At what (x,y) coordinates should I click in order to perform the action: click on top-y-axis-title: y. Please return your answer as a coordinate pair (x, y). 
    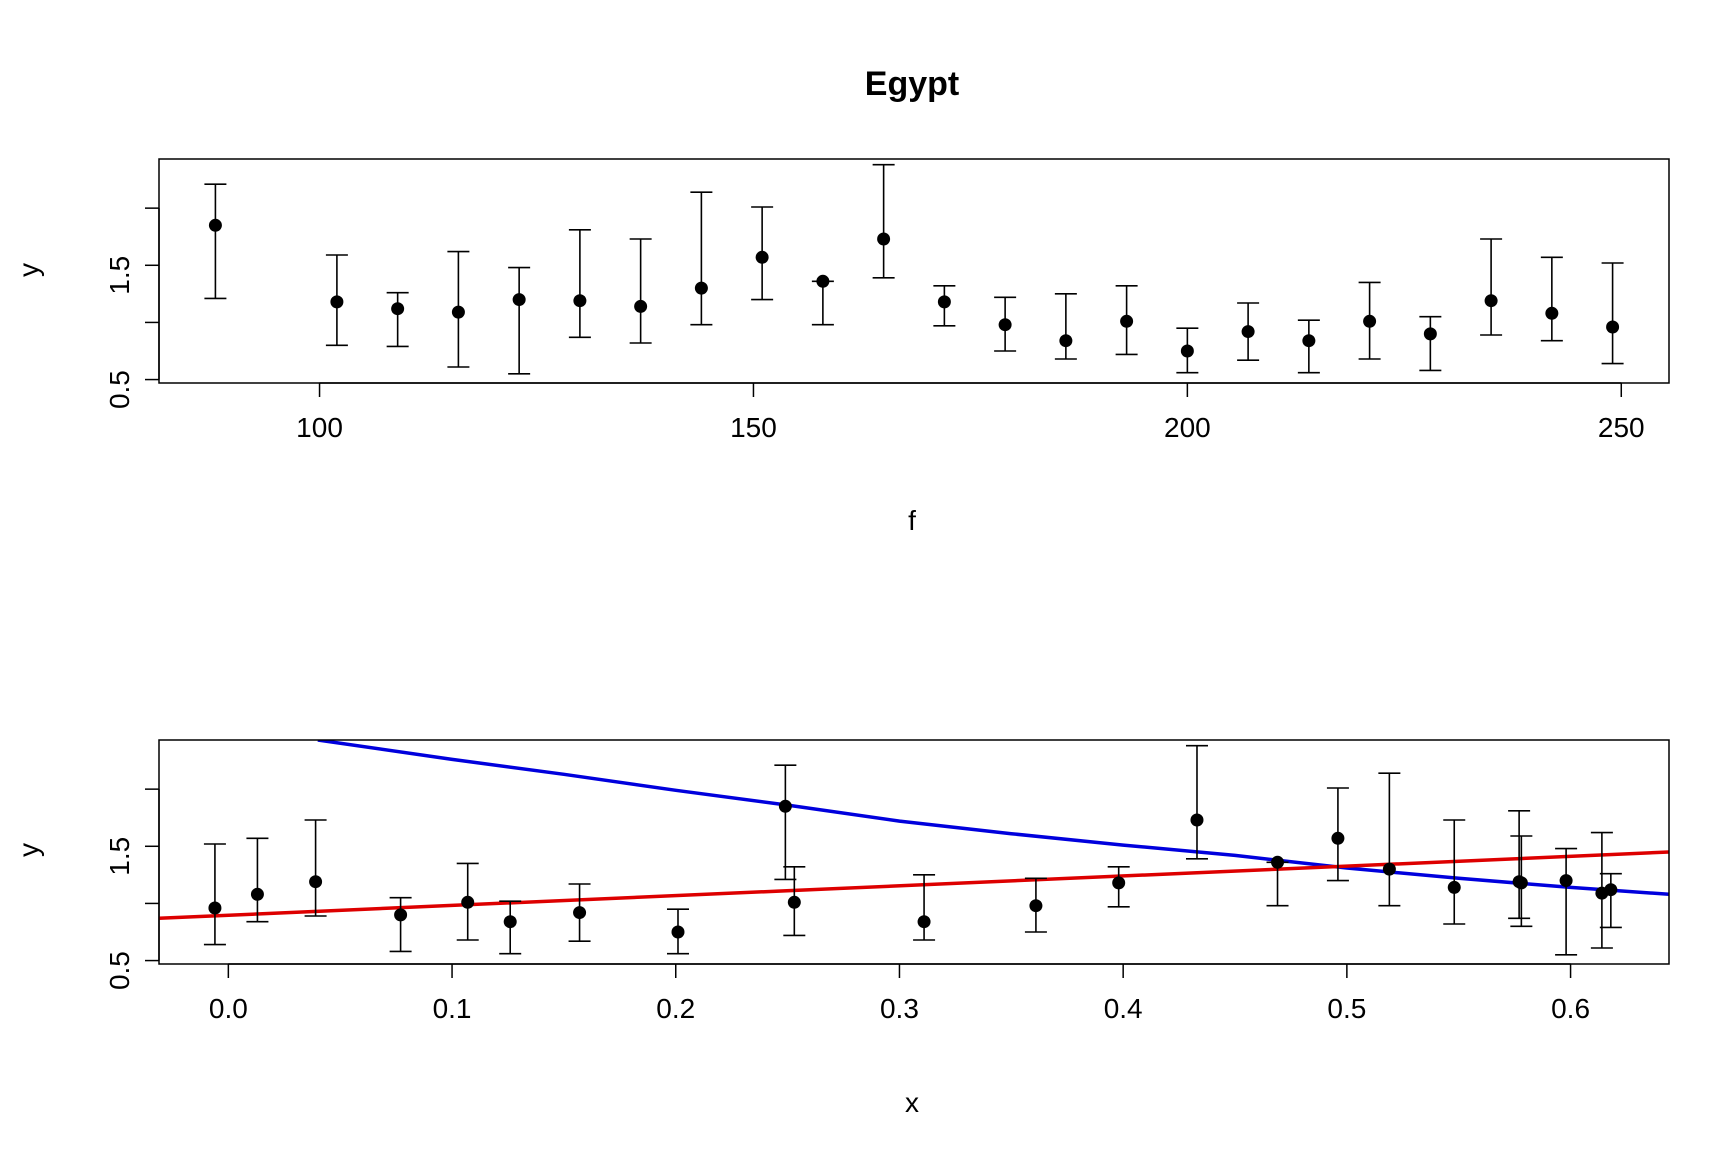
    Looking at the image, I should click on (28, 270).